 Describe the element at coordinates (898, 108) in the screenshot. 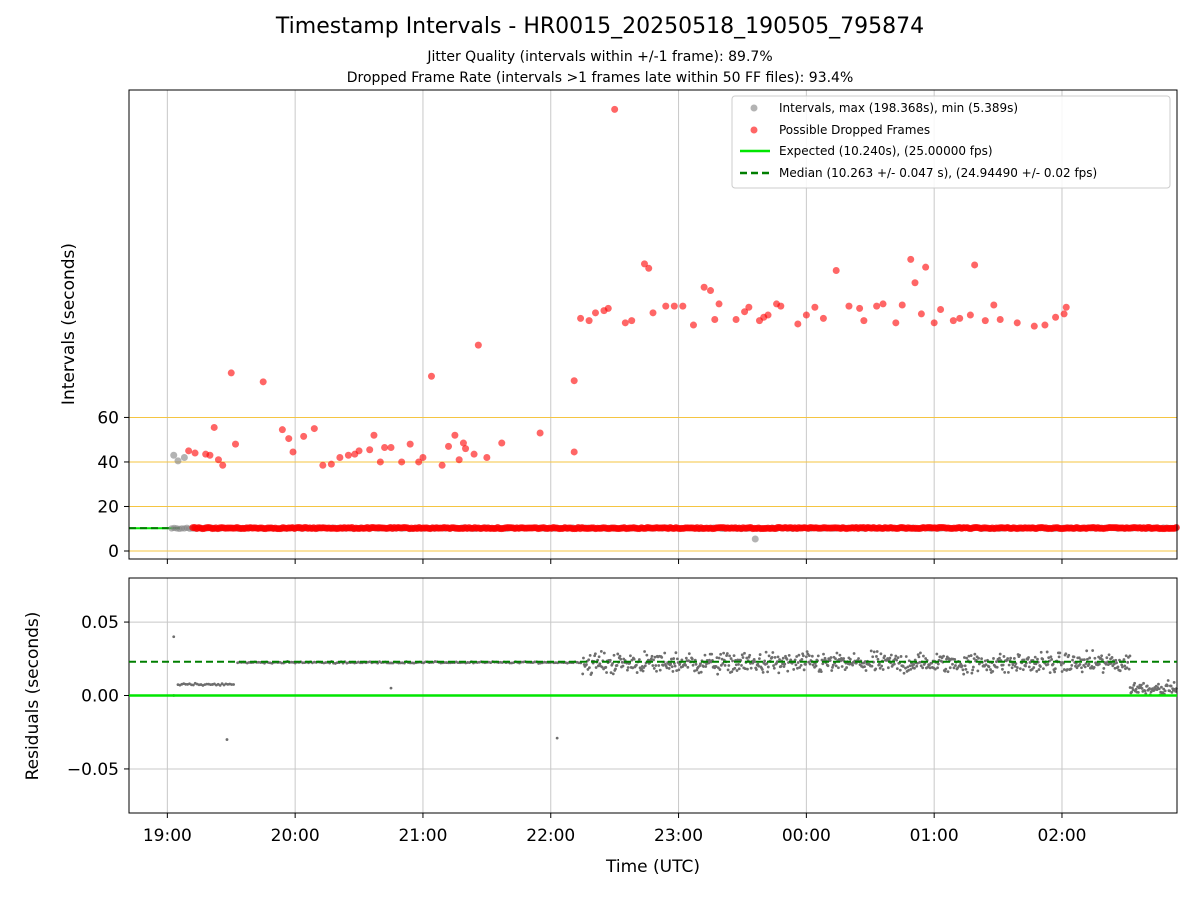

I see `legend-label-intervals: Intervals, max (198.368s), min (5.389s)` at that location.